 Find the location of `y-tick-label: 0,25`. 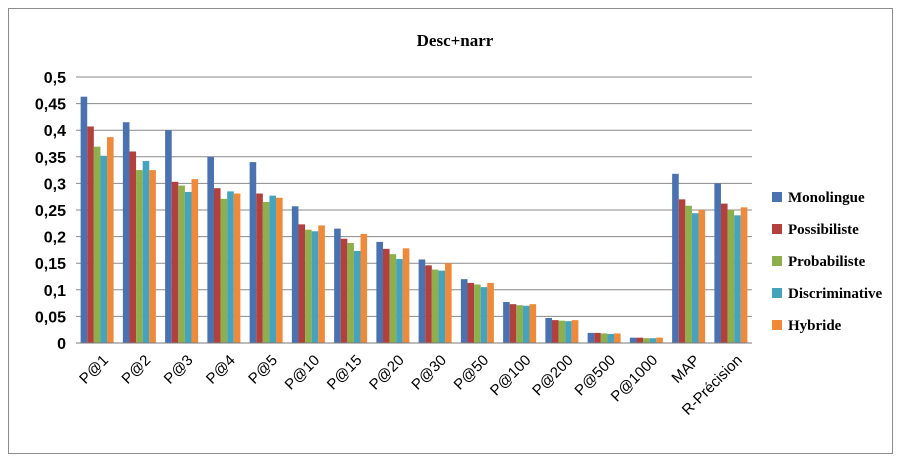

y-tick-label: 0,25 is located at coordinates (50, 211).